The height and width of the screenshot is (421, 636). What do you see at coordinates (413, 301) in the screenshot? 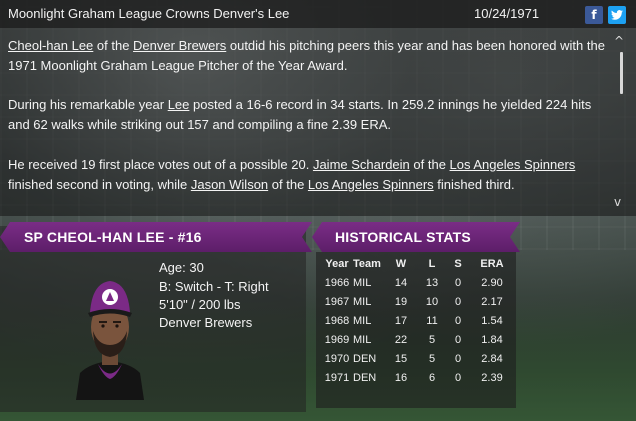
I see `table-row: 1967 MIL 19 10 0 2.17` at bounding box center [413, 301].